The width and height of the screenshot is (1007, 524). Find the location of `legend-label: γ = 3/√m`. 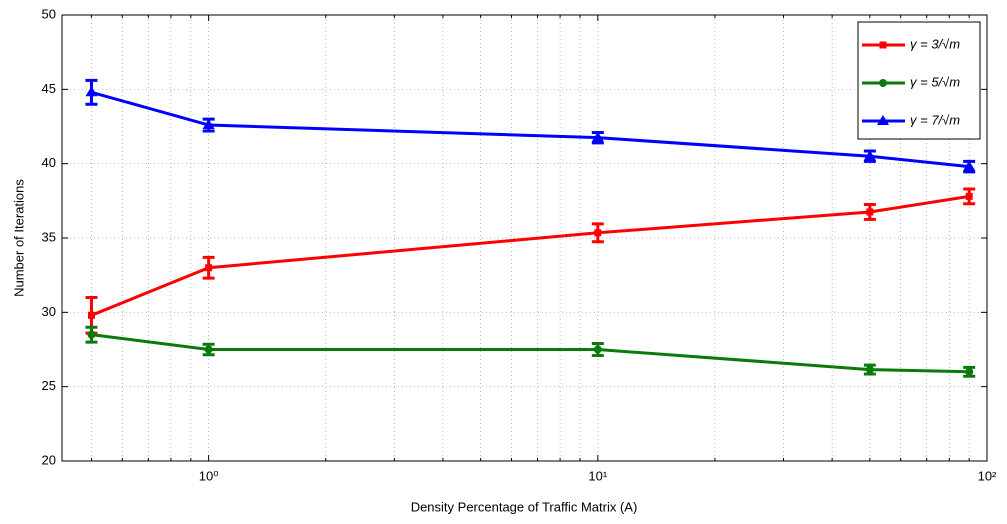

legend-label: γ = 3/√m is located at coordinates (935, 43).